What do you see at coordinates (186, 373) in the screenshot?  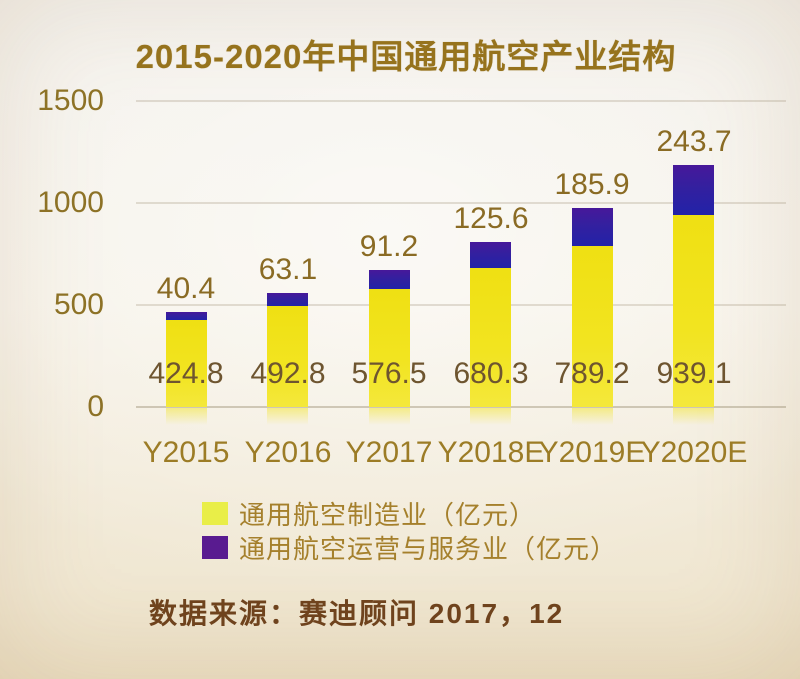 I see `bar-manufacturing-value-label: 424.8` at bounding box center [186, 373].